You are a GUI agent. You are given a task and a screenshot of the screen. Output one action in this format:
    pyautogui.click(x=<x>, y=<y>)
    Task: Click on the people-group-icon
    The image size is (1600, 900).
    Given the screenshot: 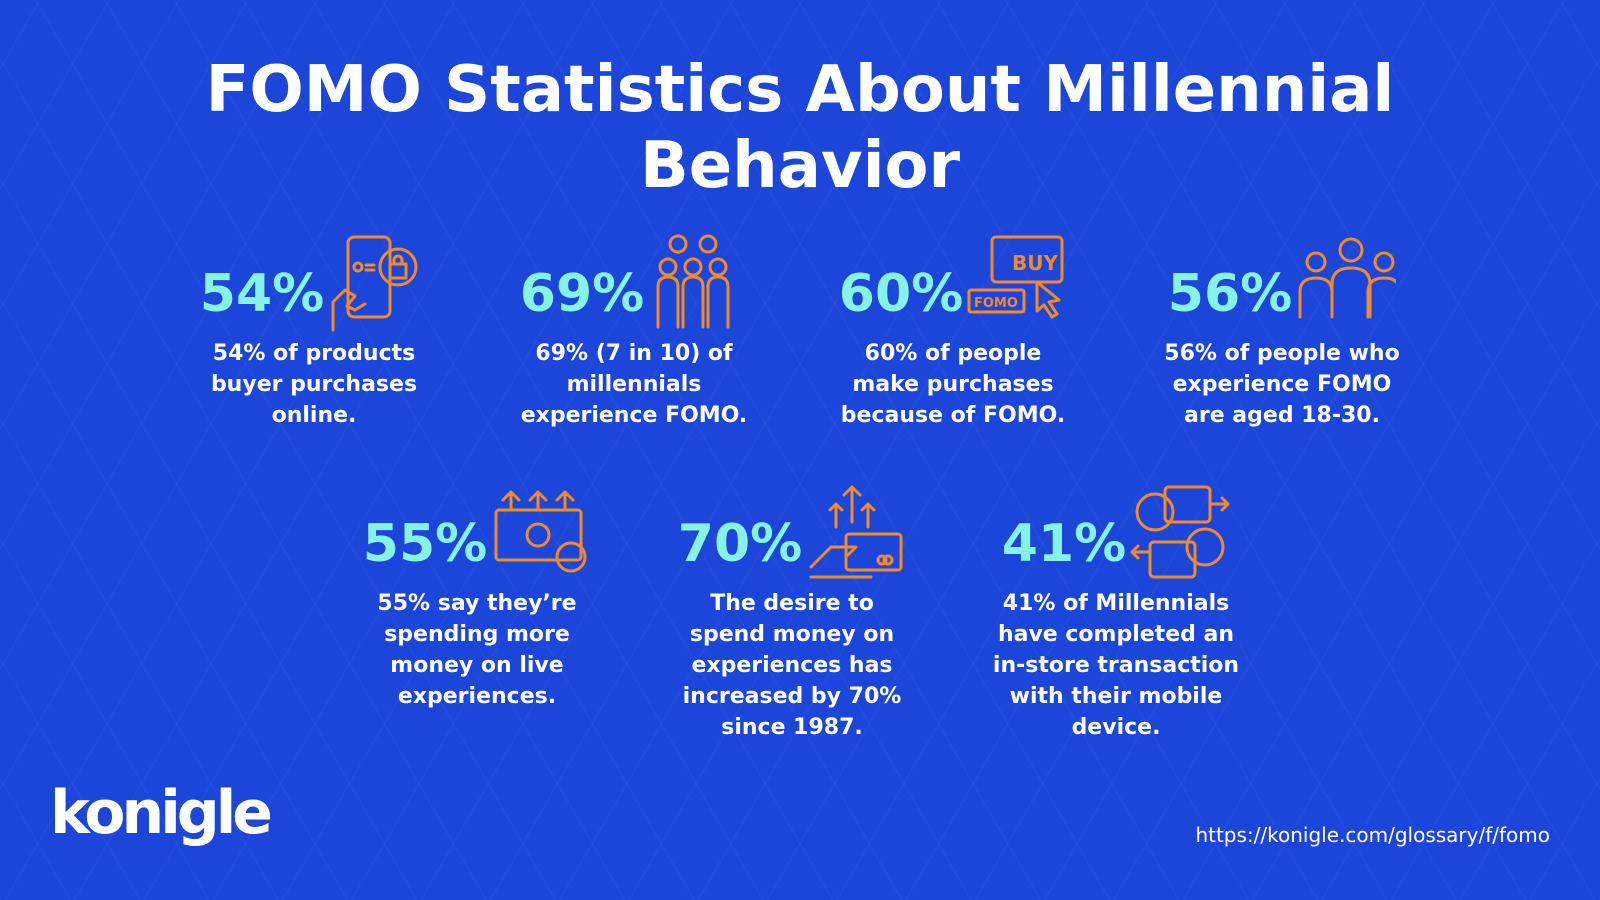 What is the action you would take?
    pyautogui.click(x=698, y=282)
    